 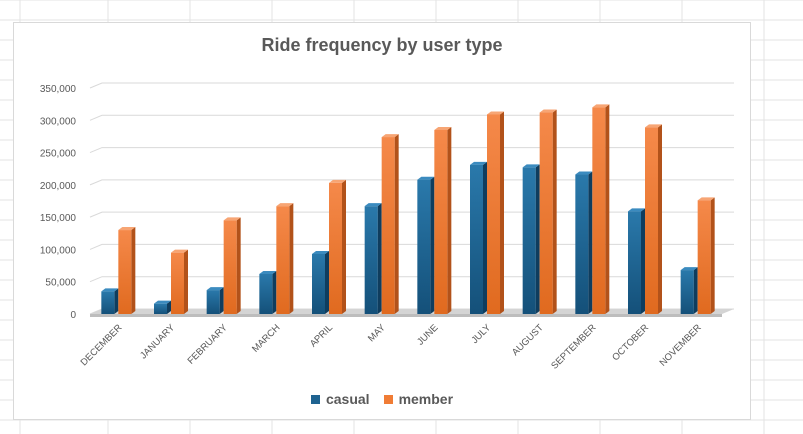 What do you see at coordinates (102, 345) in the screenshot?
I see `x-tick-label: DECEMBER` at bounding box center [102, 345].